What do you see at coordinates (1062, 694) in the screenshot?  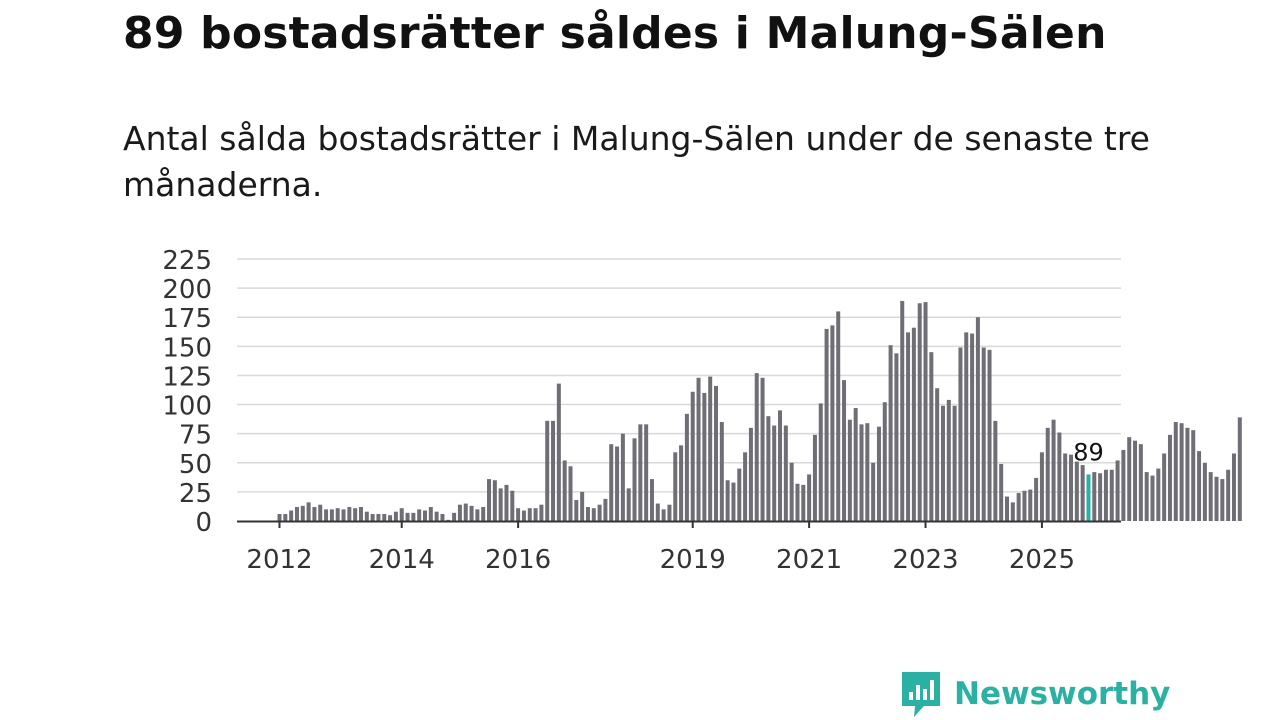 I see `brand-name: Newsworthy` at bounding box center [1062, 694].